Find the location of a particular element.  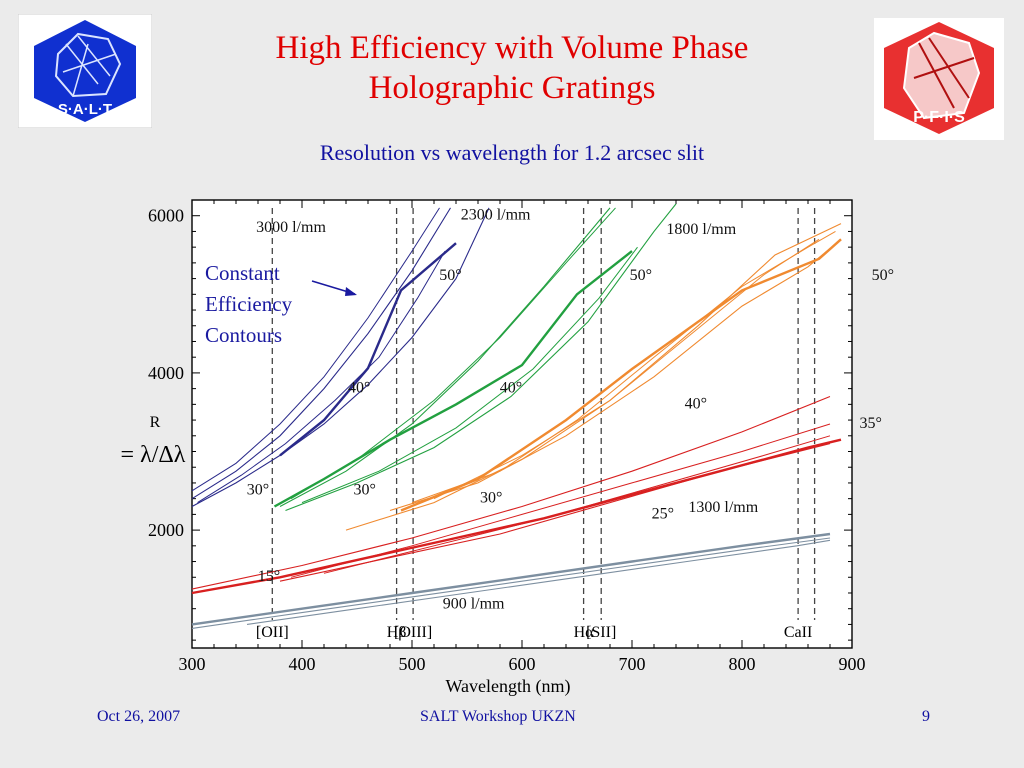

y-tick-label: 2000 is located at coordinates (166, 530).